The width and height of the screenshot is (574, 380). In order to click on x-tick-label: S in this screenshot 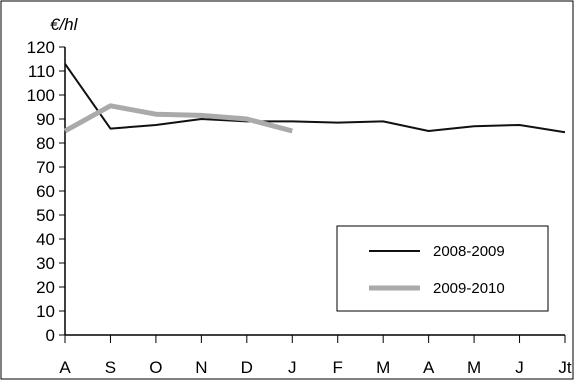, I will do `click(110, 367)`.